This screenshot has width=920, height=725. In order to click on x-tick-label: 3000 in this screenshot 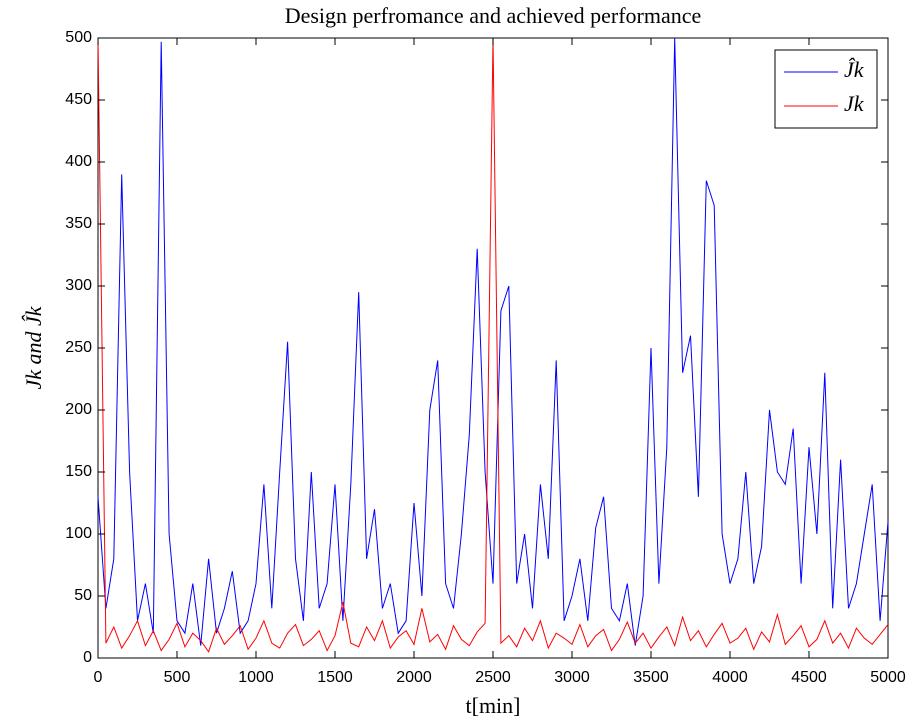, I will do `click(572, 677)`.